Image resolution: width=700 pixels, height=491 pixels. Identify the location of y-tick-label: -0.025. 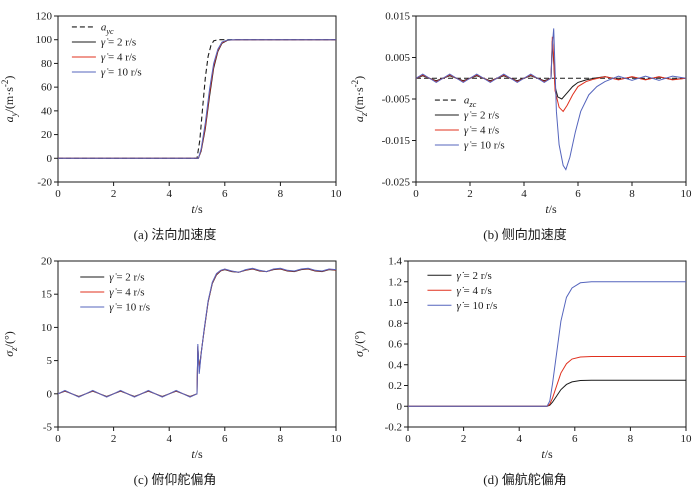
(396, 183).